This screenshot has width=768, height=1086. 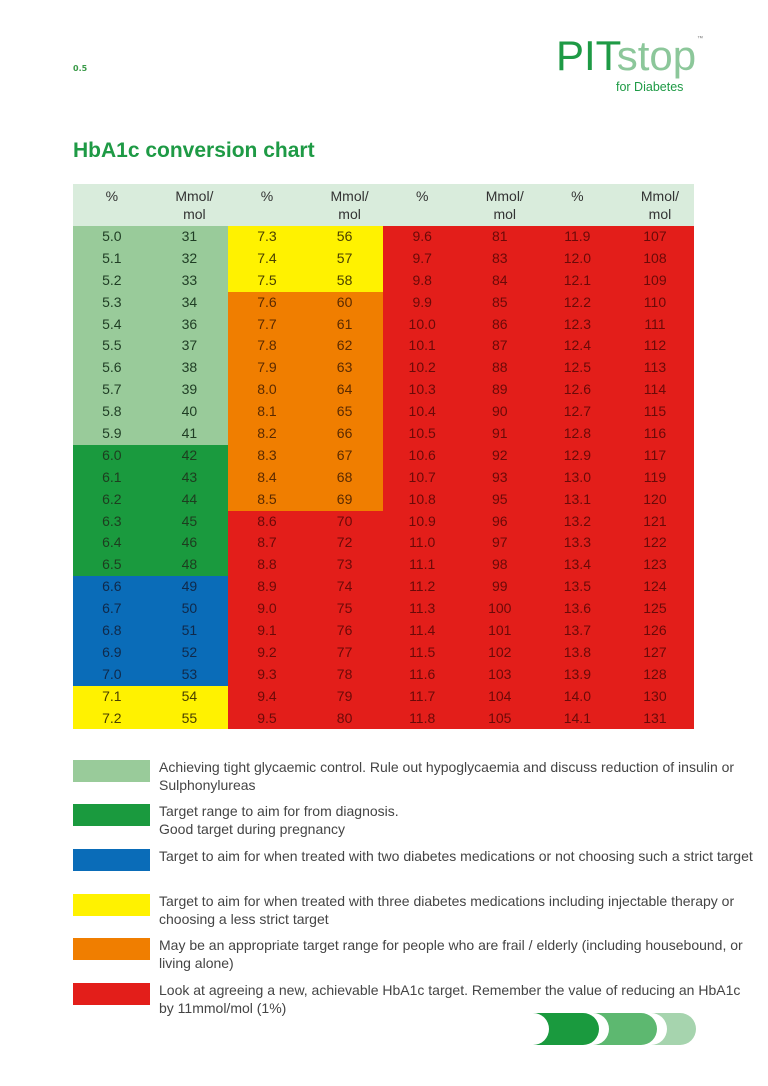 What do you see at coordinates (267, 412) in the screenshot?
I see `percent-cell: 8.1` at bounding box center [267, 412].